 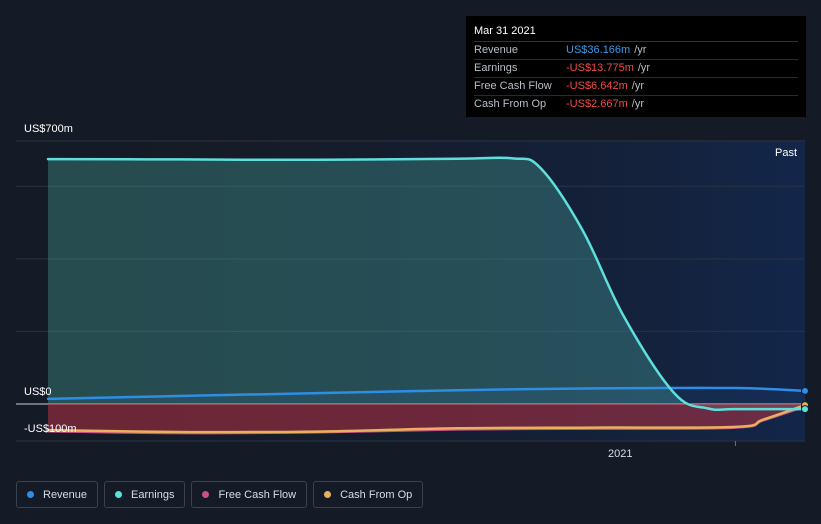 I want to click on earnings-end-point, so click(x=805, y=409).